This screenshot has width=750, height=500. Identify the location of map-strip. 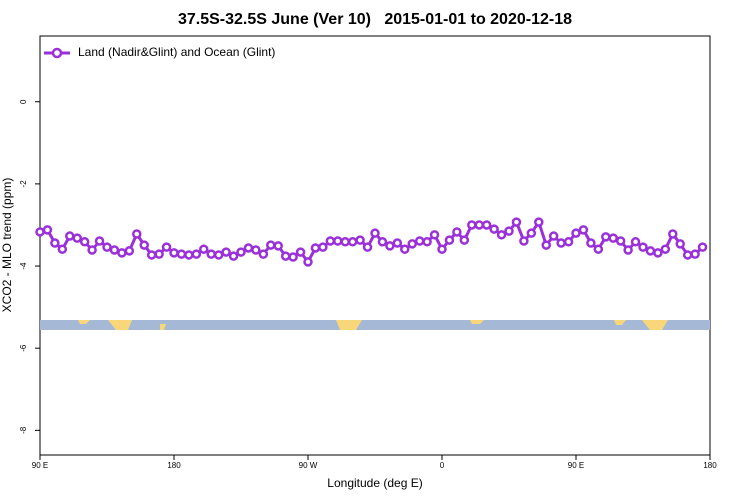
(375, 325).